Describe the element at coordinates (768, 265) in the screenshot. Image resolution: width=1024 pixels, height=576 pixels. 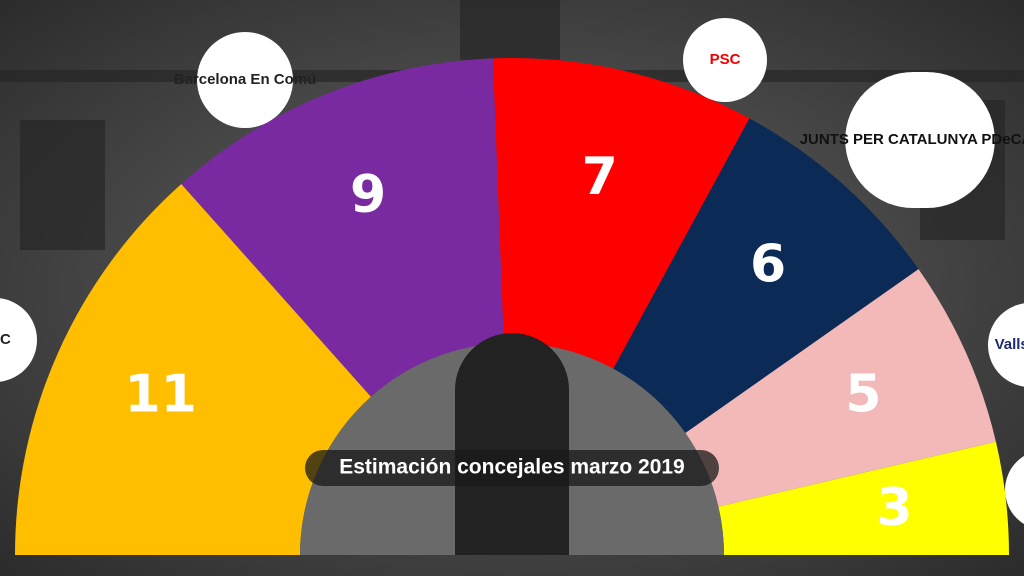
I see `seat-label: 6` at that location.